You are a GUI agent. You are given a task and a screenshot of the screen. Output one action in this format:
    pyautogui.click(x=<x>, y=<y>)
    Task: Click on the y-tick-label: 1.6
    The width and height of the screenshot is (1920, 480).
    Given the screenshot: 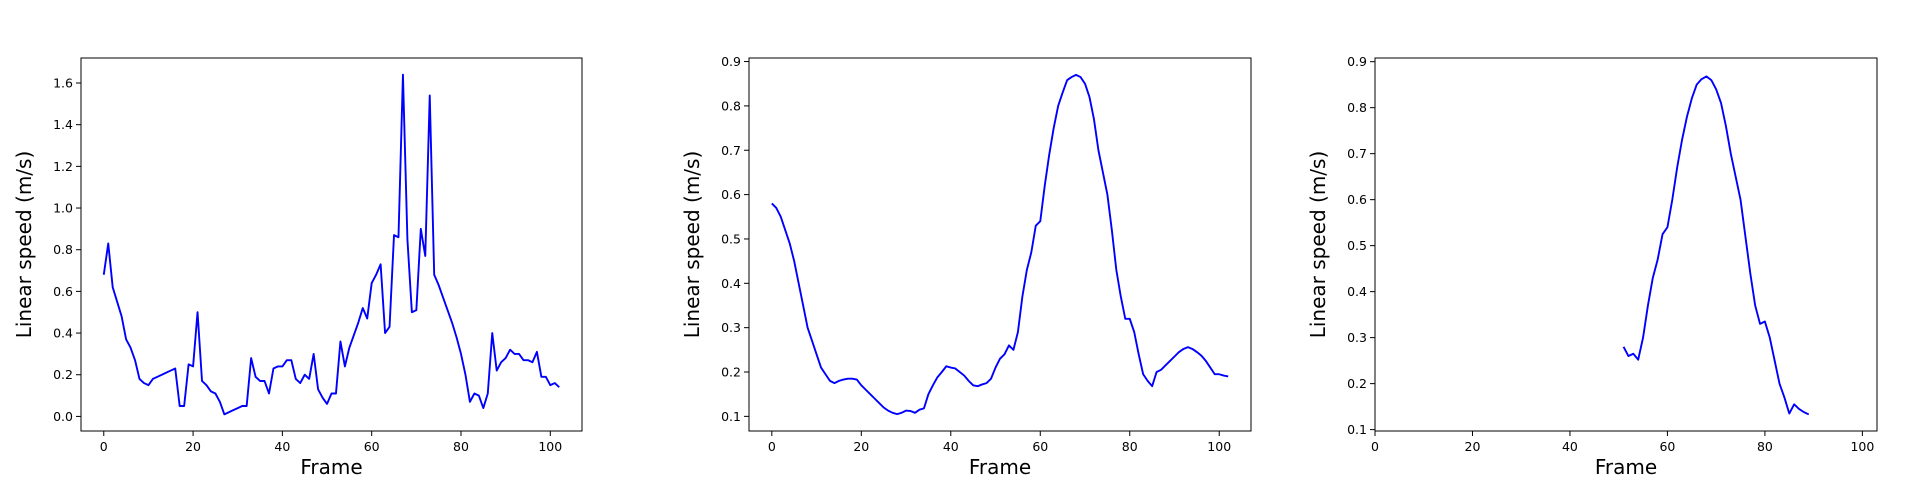 What is the action you would take?
    pyautogui.click(x=63, y=83)
    